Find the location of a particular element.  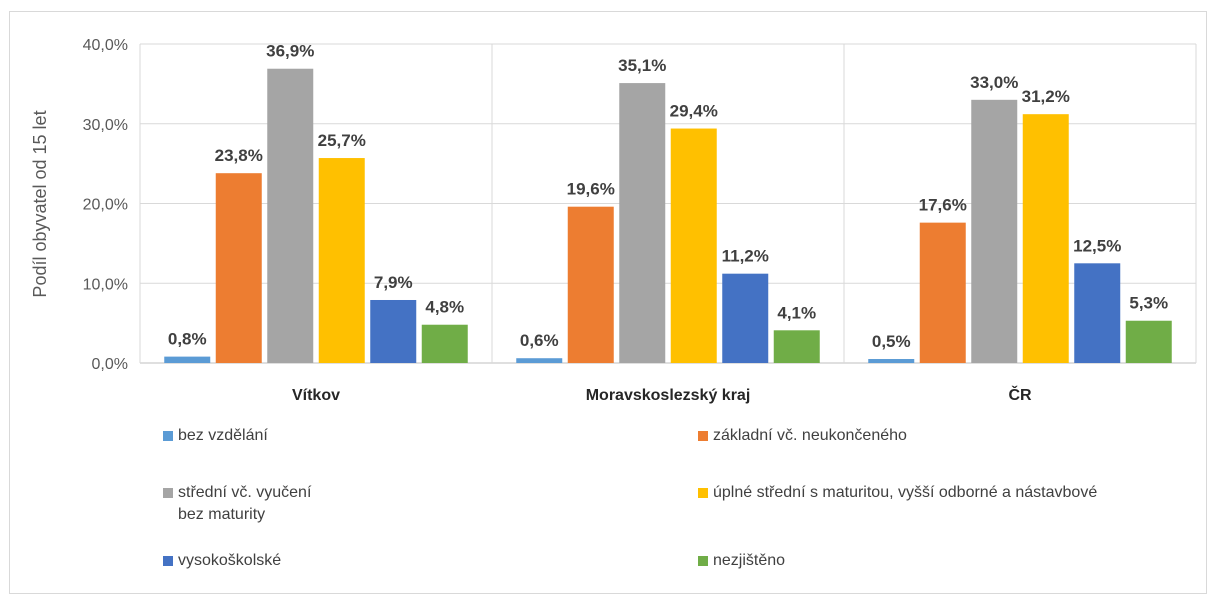

data-label: 36,9% is located at coordinates (290, 51).